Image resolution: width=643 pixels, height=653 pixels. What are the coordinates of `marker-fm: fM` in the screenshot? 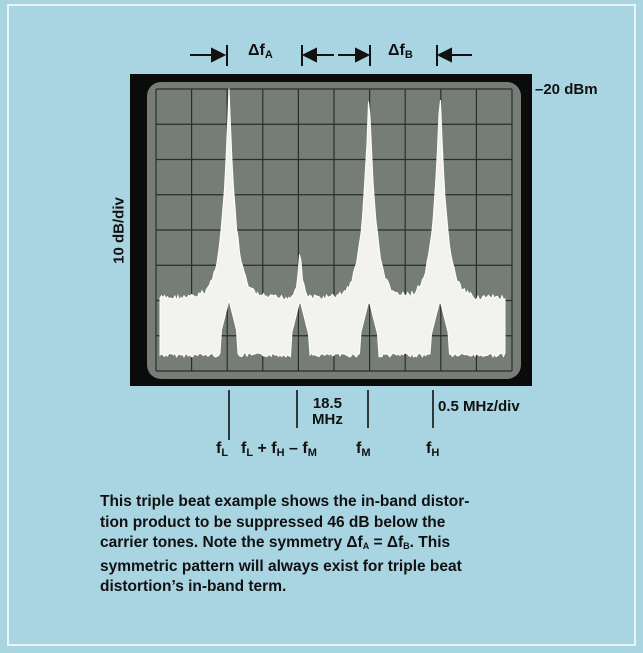 It's located at (363, 449).